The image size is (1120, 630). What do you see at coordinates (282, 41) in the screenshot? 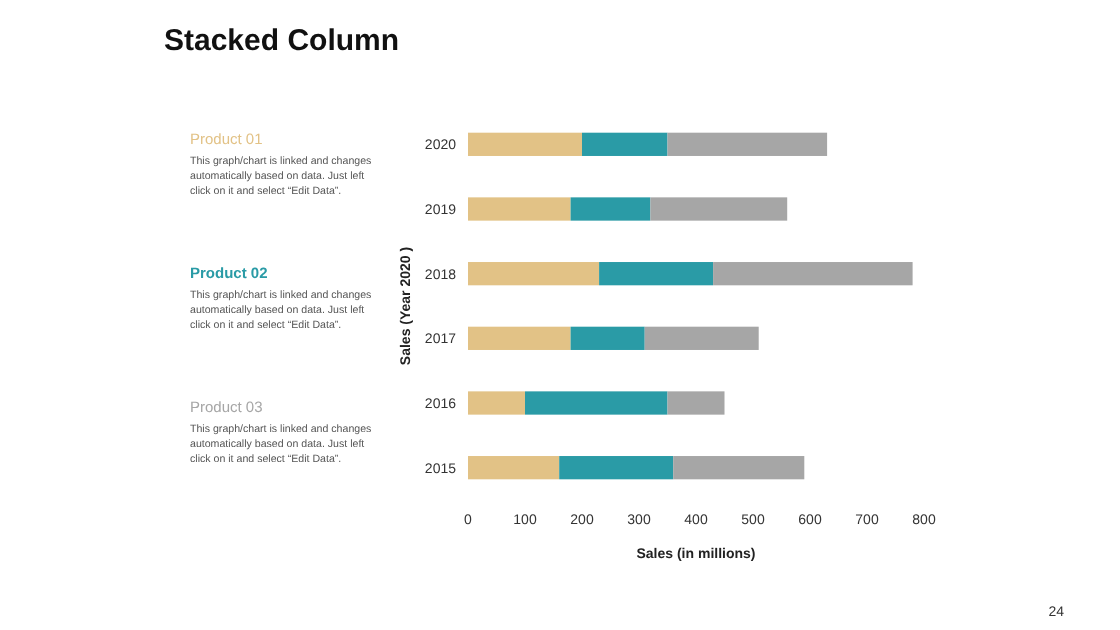
I see `chart-title: Stacked Column` at bounding box center [282, 41].